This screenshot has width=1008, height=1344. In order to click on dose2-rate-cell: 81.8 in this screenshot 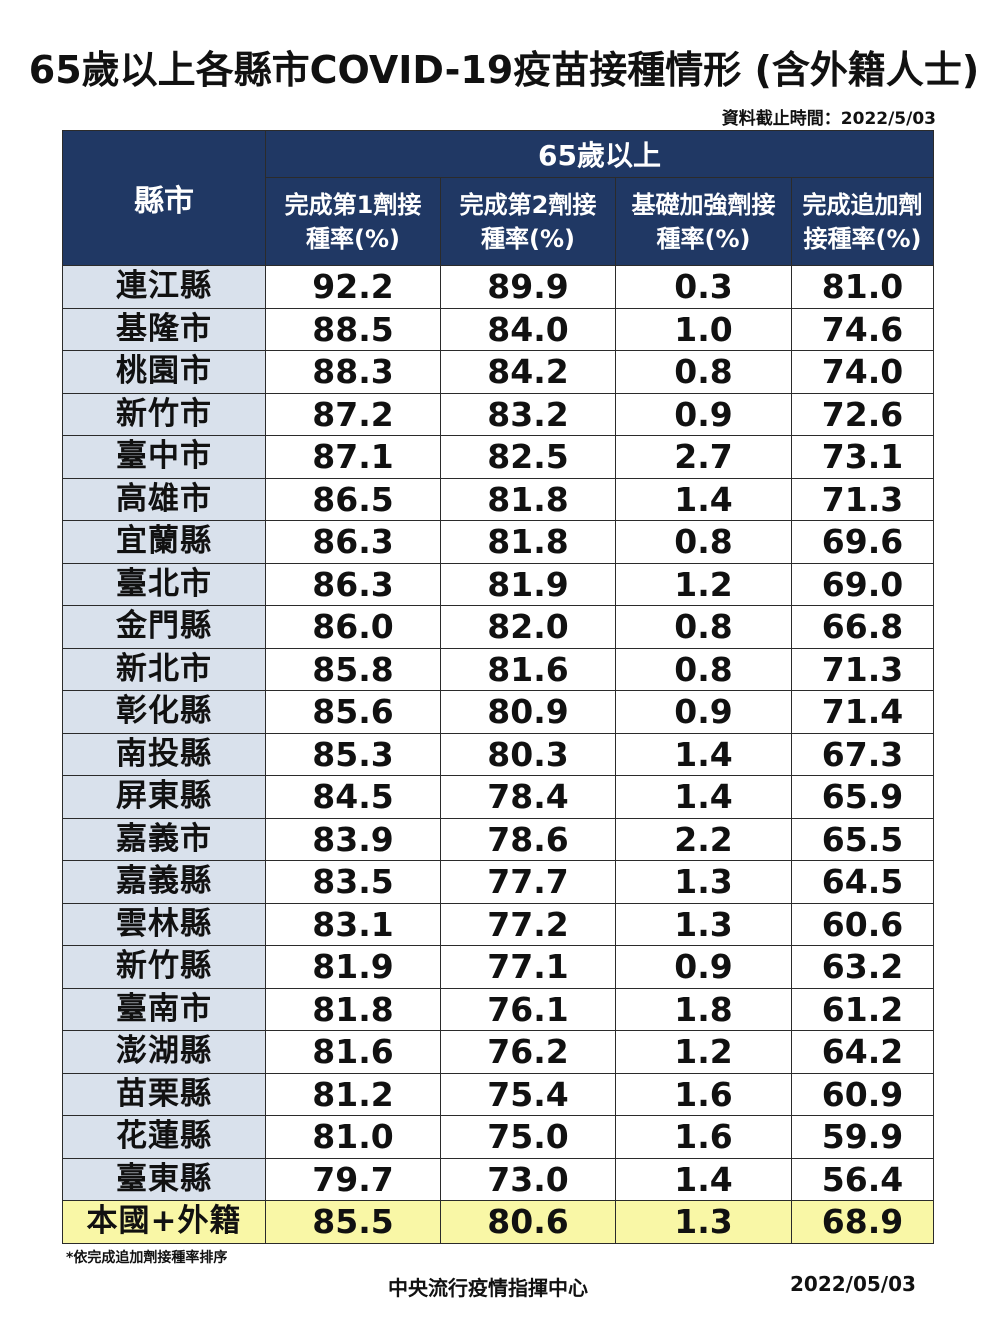, I will do `click(528, 499)`.